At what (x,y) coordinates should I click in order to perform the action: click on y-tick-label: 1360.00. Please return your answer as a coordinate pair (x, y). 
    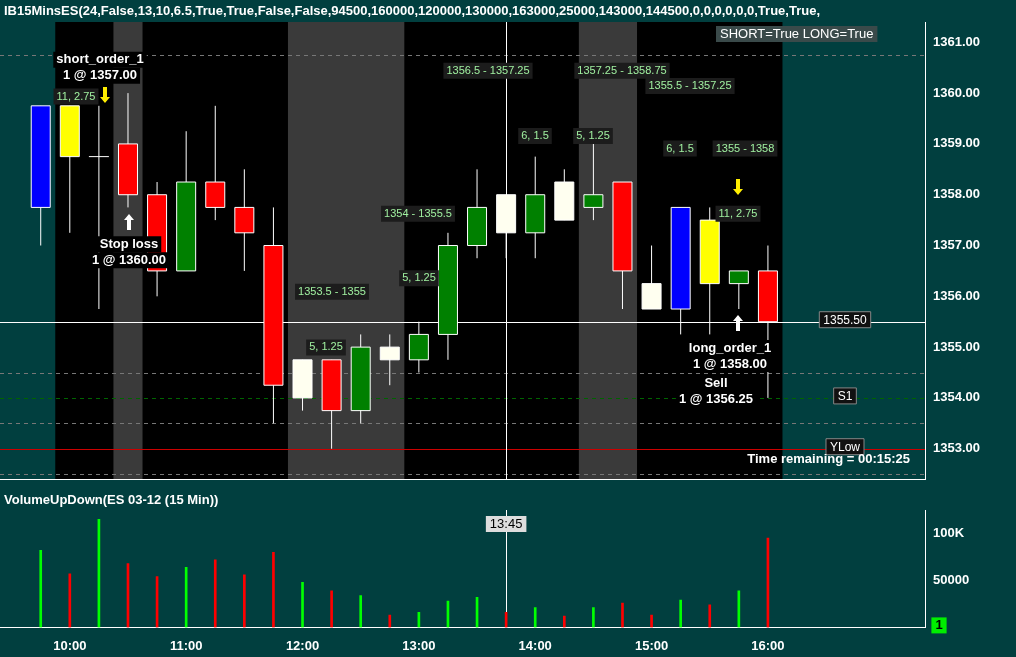
    Looking at the image, I should click on (956, 92).